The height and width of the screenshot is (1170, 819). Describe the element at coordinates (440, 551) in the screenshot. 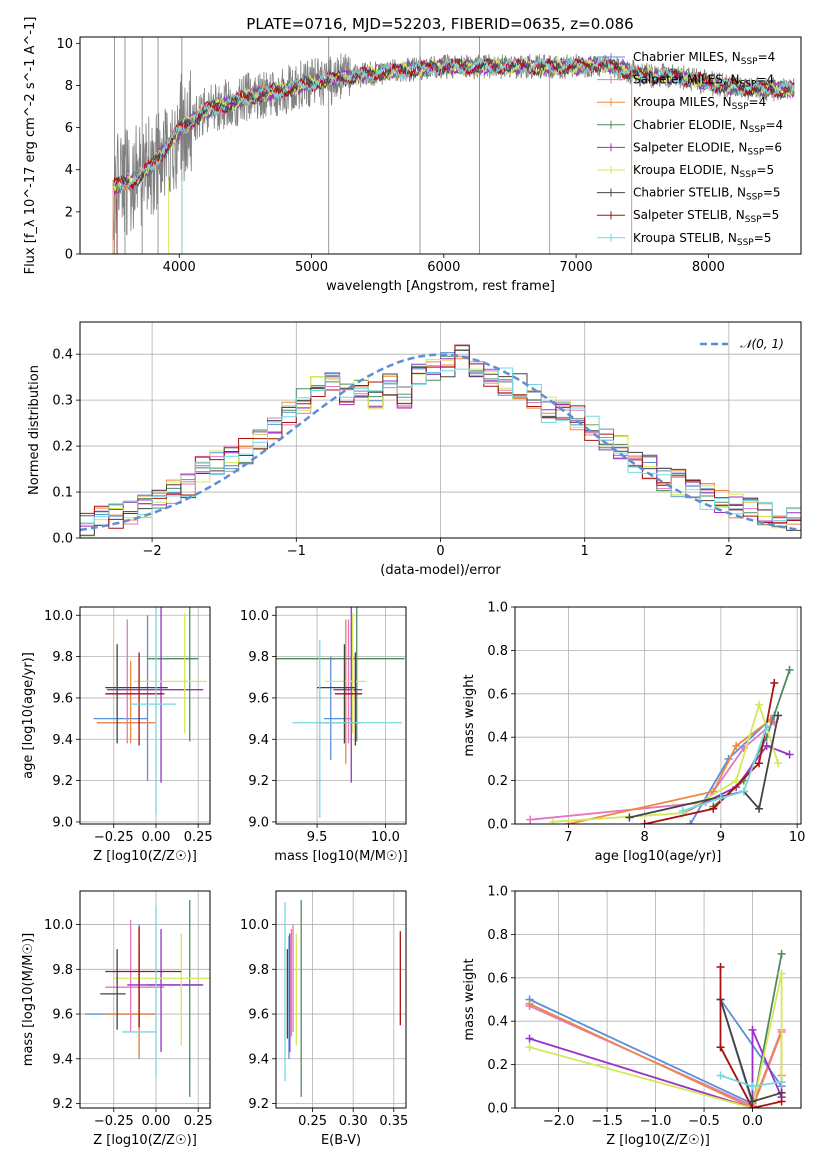

I see `x-tick-label: 0` at that location.